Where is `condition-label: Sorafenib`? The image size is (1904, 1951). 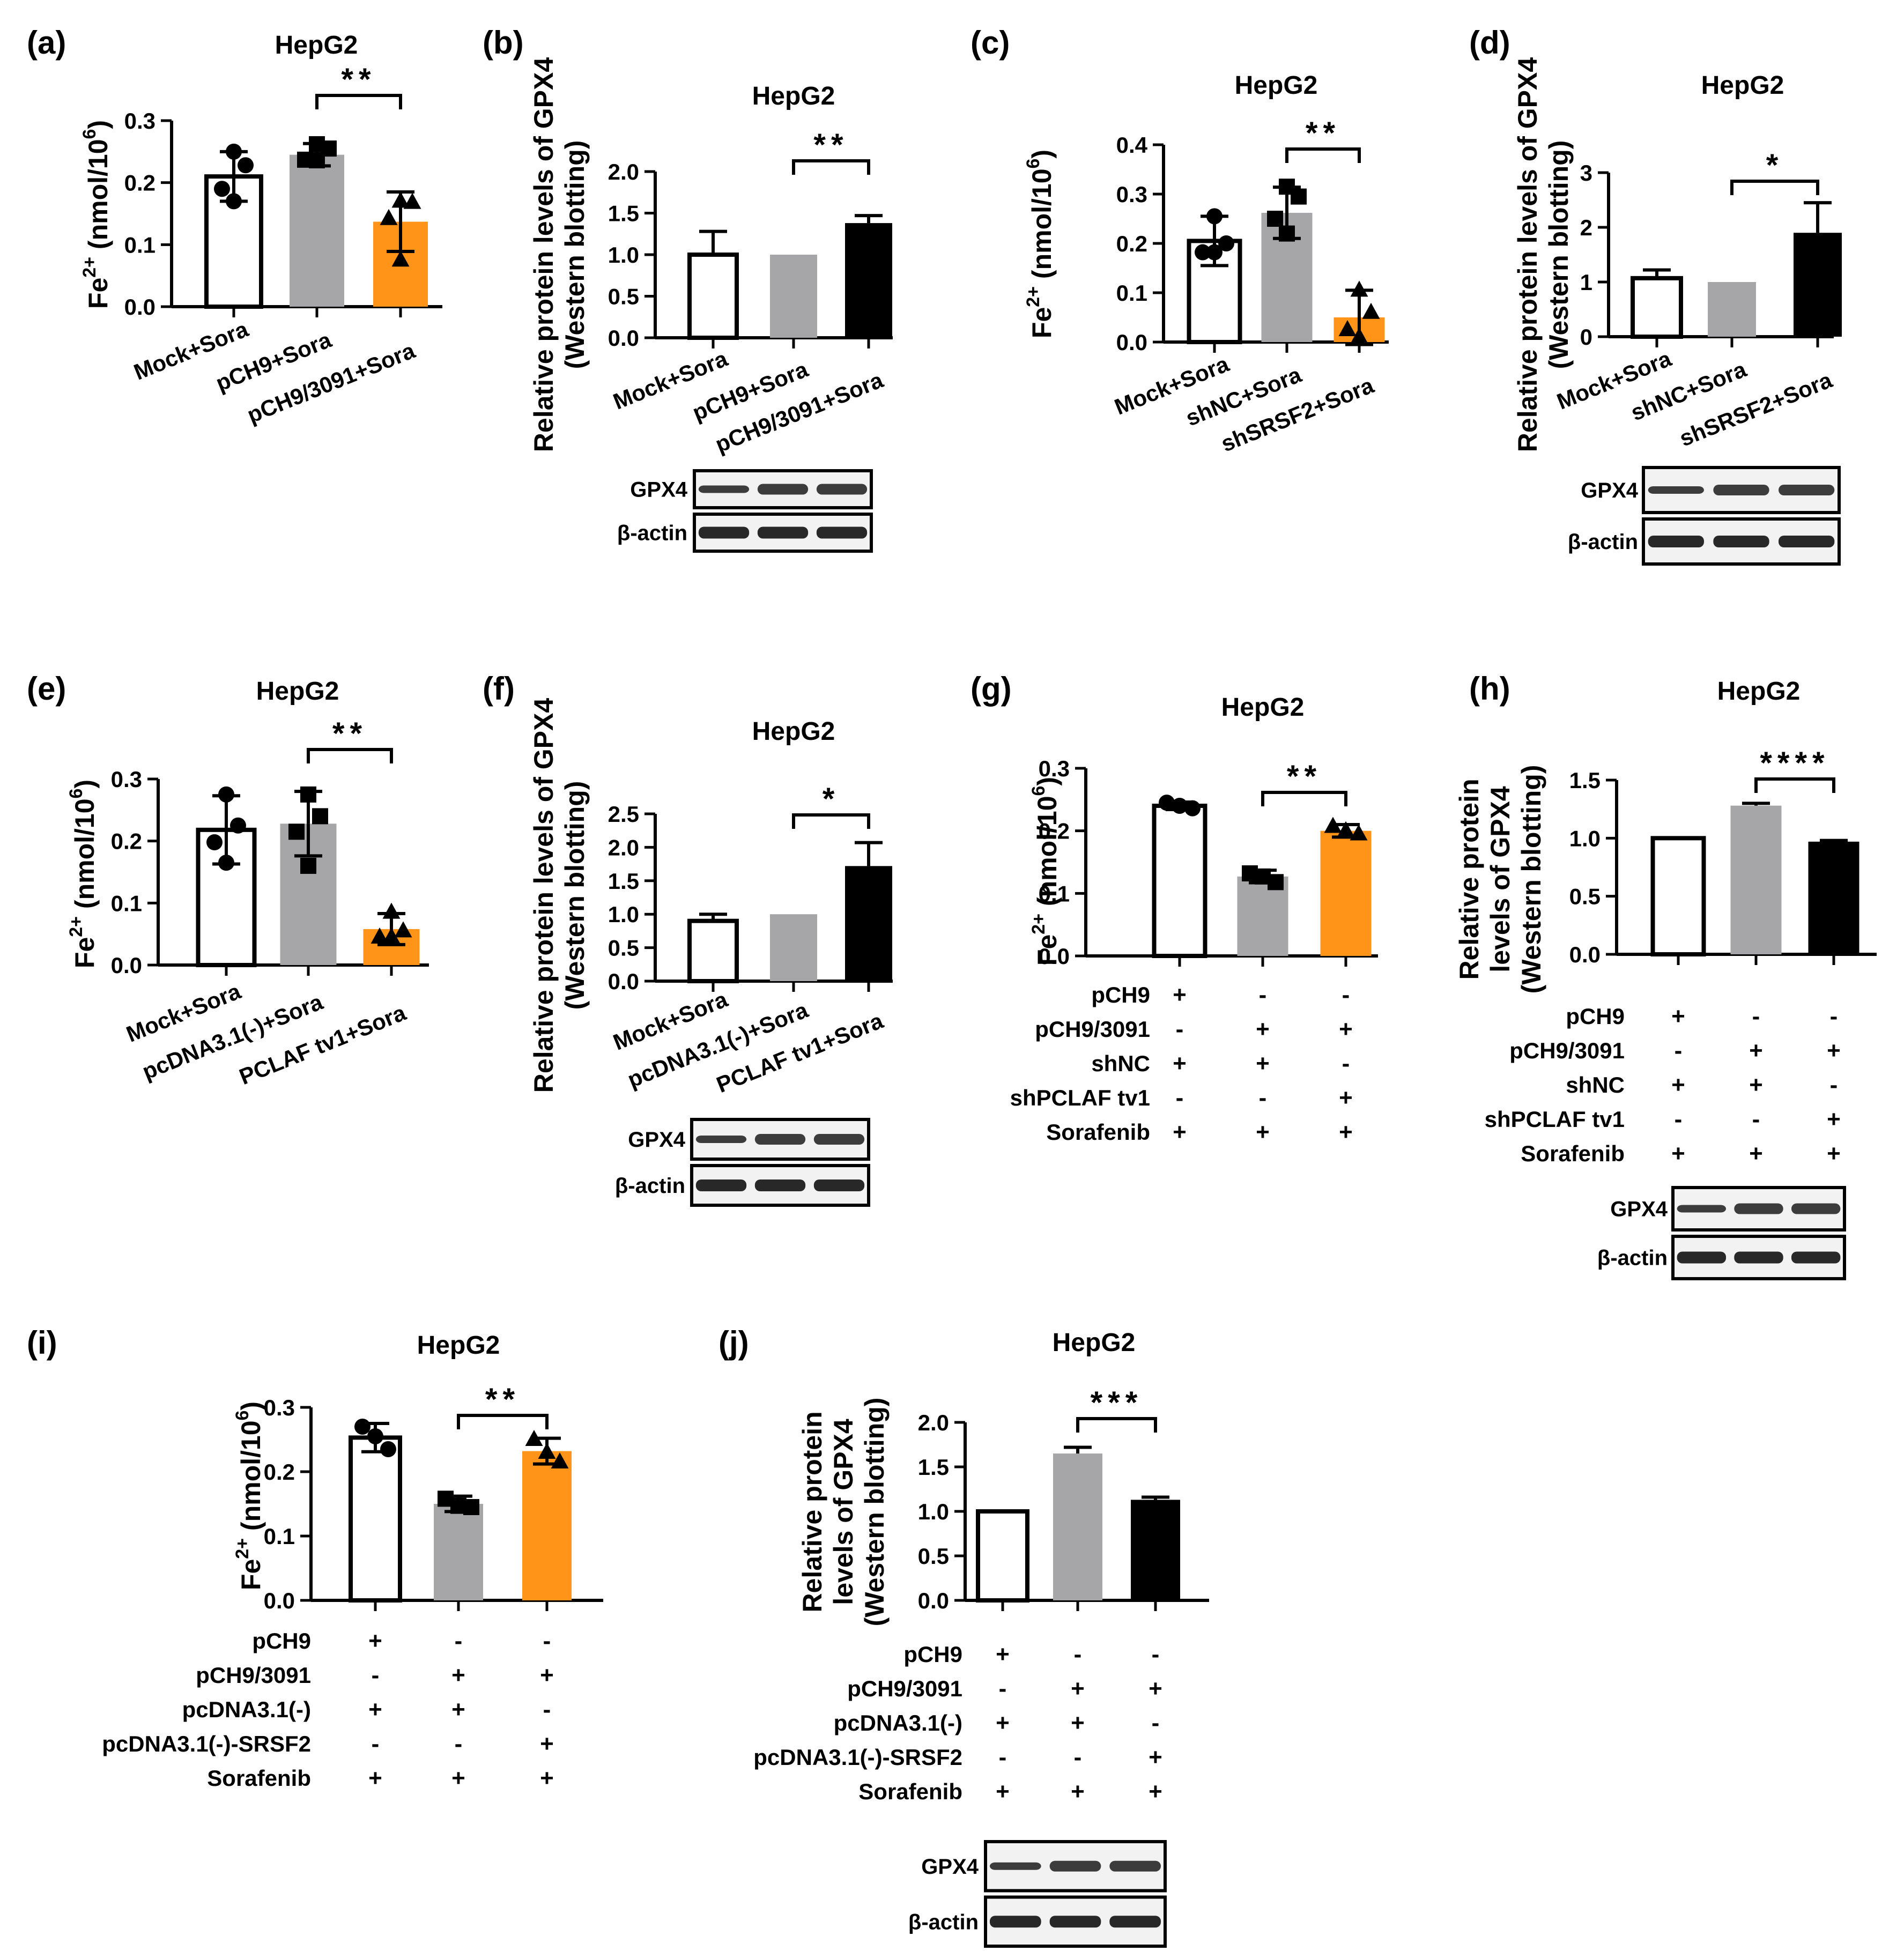 condition-label: Sorafenib is located at coordinates (1573, 1154).